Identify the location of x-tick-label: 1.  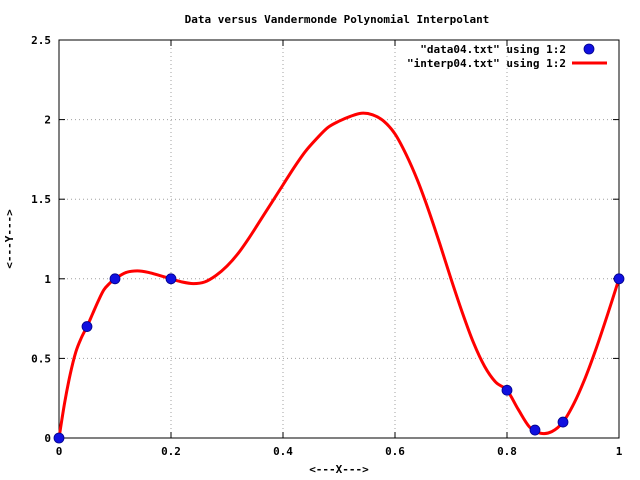
(619, 451).